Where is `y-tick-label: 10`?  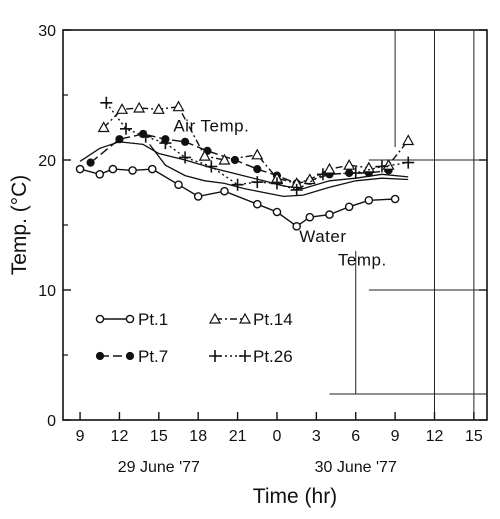 y-tick-label: 10 is located at coordinates (47, 291).